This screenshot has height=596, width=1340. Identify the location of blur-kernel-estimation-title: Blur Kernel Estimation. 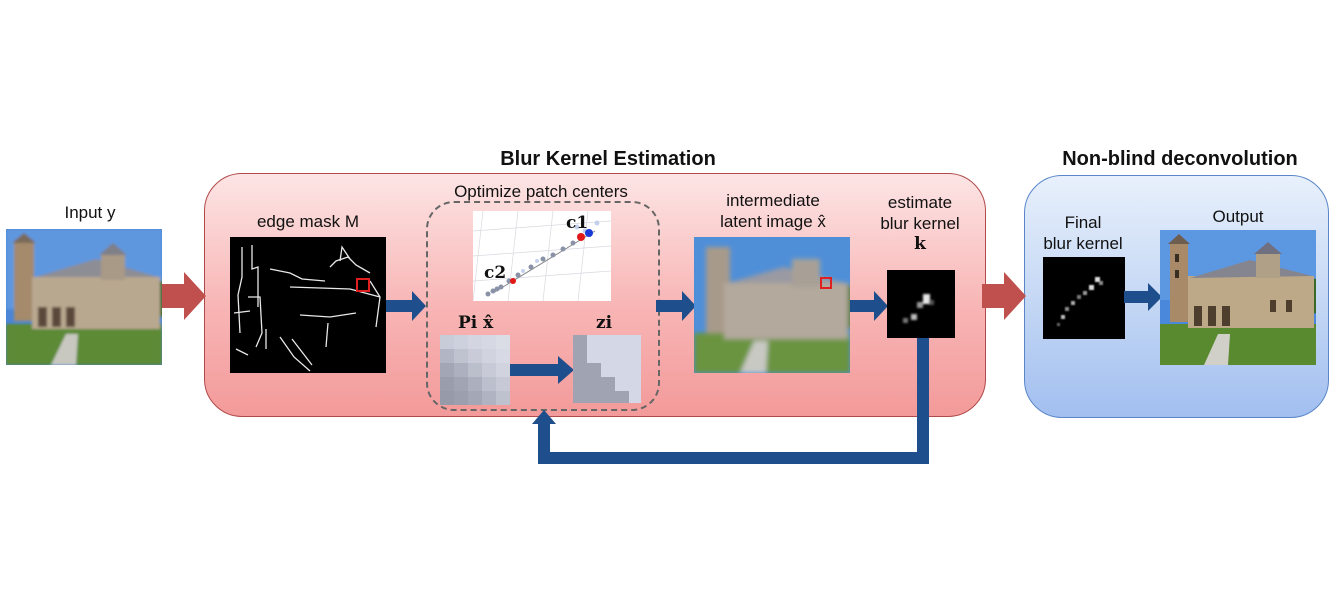
(608, 159).